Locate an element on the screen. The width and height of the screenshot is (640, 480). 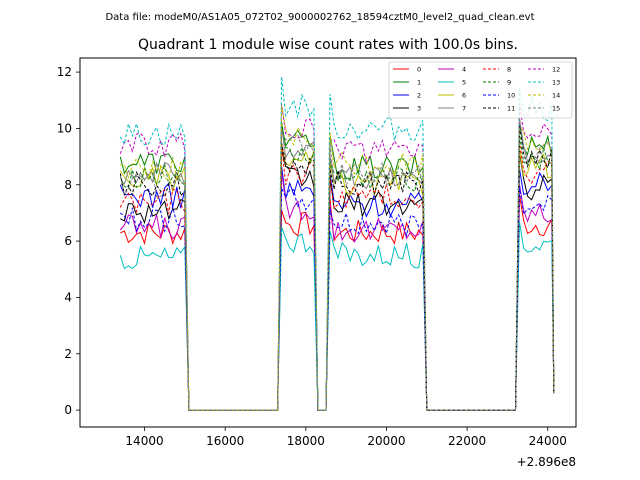
y-tick-label: 10 is located at coordinates (64, 128).